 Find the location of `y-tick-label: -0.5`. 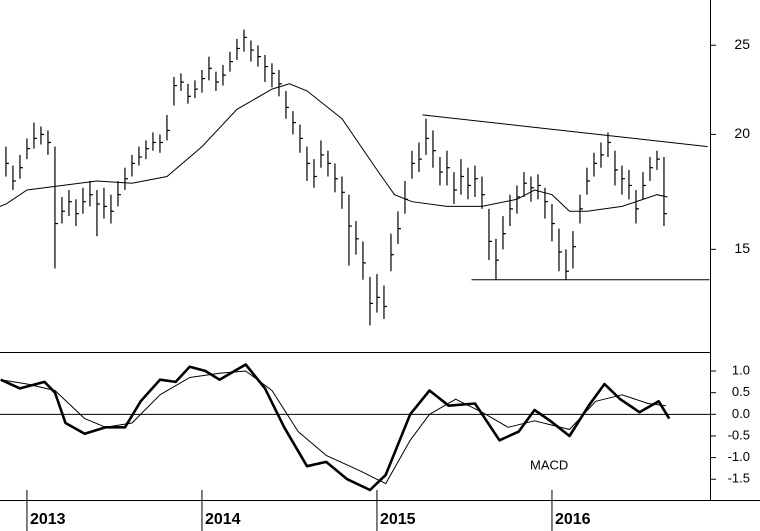

y-tick-label: -0.5 is located at coordinates (739, 434).